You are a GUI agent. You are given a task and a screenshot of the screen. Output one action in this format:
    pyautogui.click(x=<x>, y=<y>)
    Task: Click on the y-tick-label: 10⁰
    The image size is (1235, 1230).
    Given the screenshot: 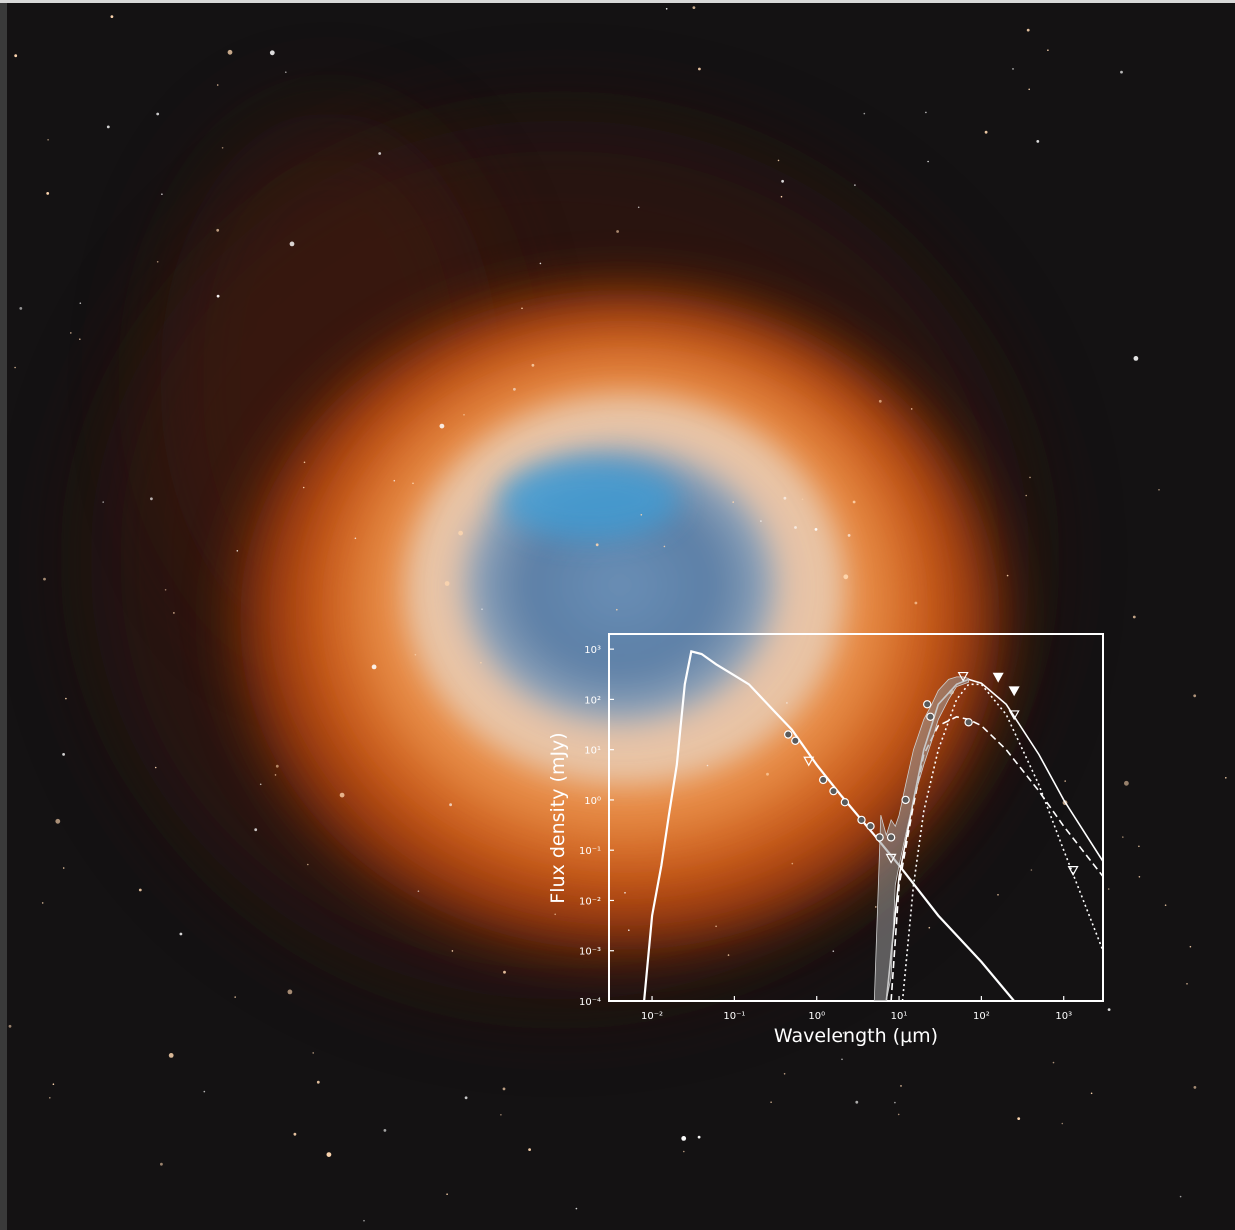 What is the action you would take?
    pyautogui.click(x=592, y=801)
    